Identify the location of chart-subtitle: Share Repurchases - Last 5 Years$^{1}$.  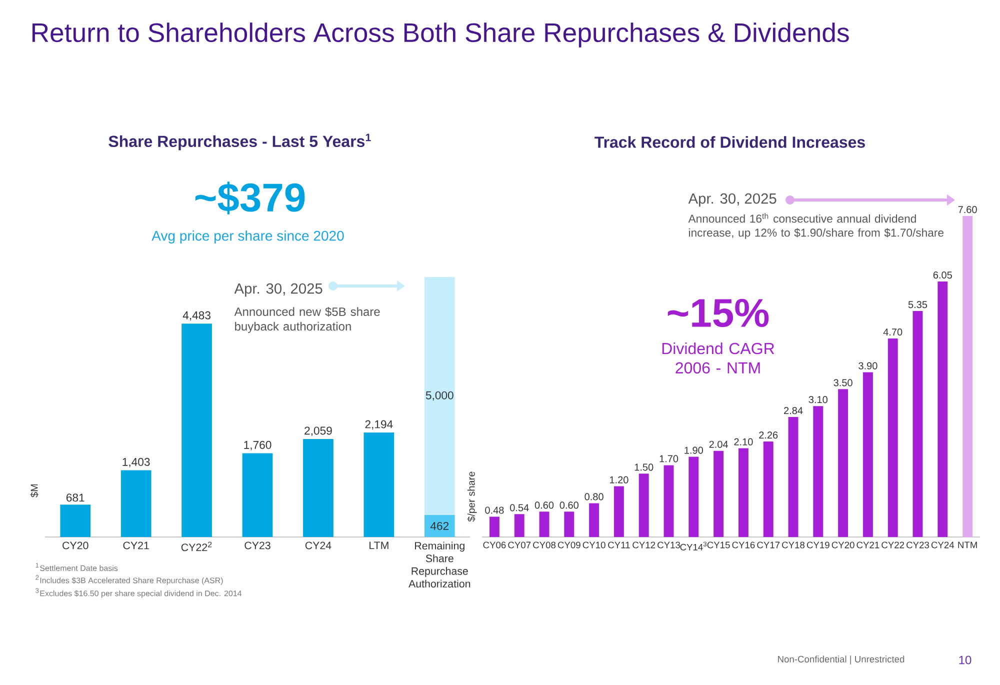
(239, 142).